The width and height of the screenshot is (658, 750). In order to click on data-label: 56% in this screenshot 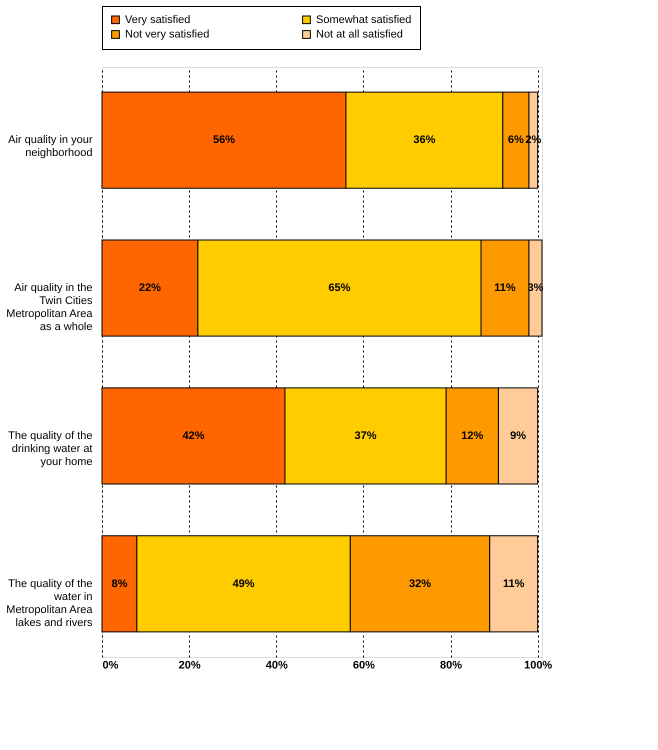, I will do `click(224, 140)`.